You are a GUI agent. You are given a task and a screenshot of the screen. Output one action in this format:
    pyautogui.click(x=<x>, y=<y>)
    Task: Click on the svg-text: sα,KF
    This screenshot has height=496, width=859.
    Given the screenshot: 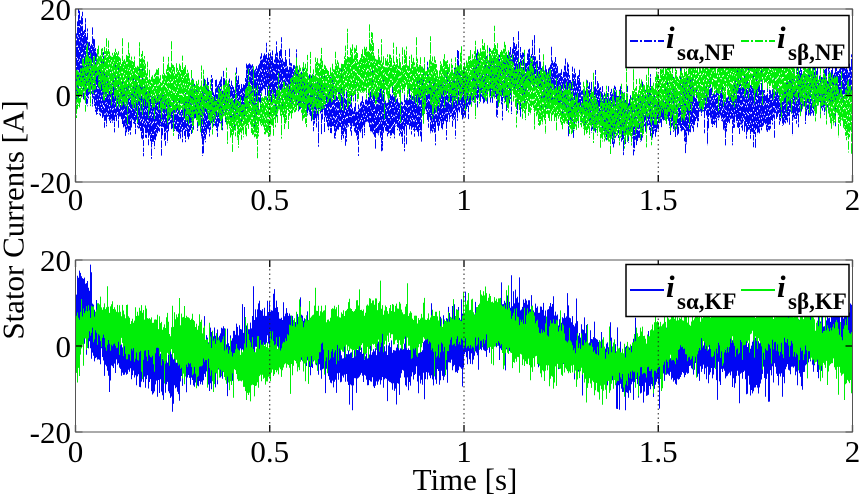 What is the action you would take?
    pyautogui.click(x=706, y=301)
    